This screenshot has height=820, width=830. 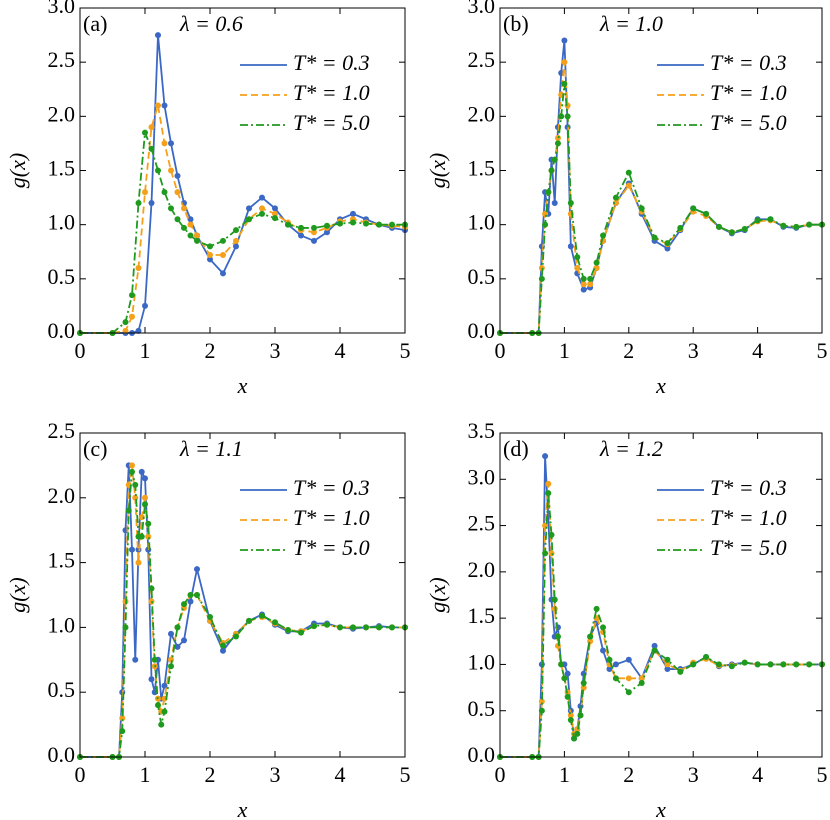 I want to click on x-tick-label: 2, so click(x=628, y=350).